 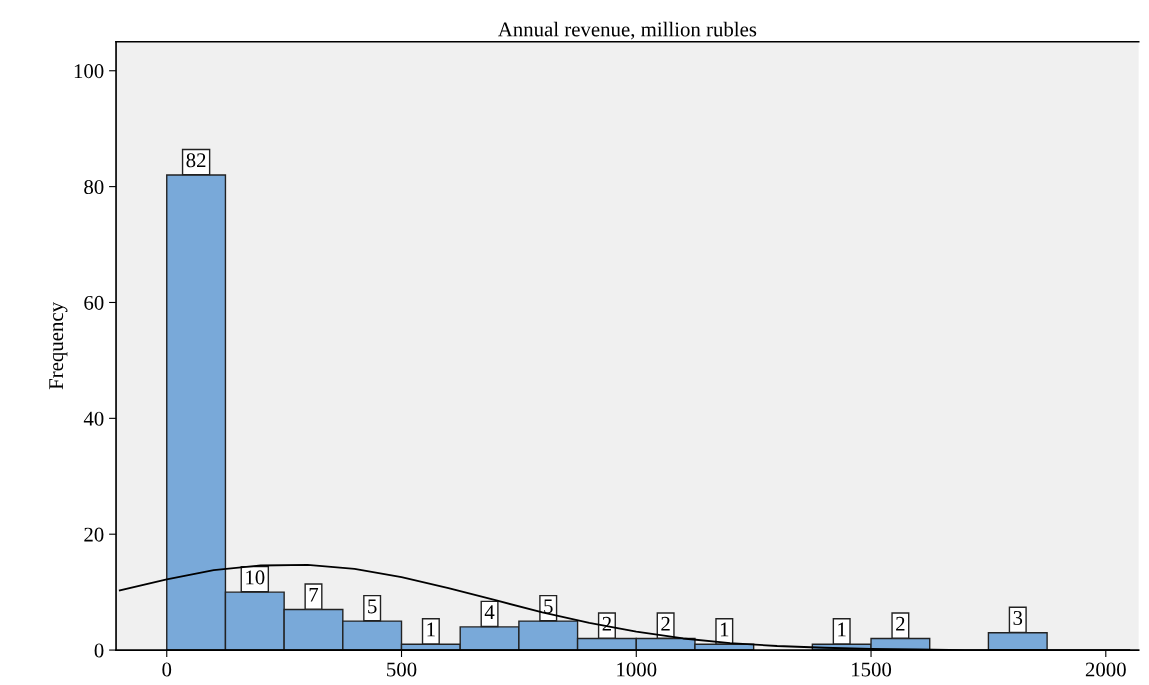 I want to click on x-tick-label: 2000, so click(x=1105, y=669).